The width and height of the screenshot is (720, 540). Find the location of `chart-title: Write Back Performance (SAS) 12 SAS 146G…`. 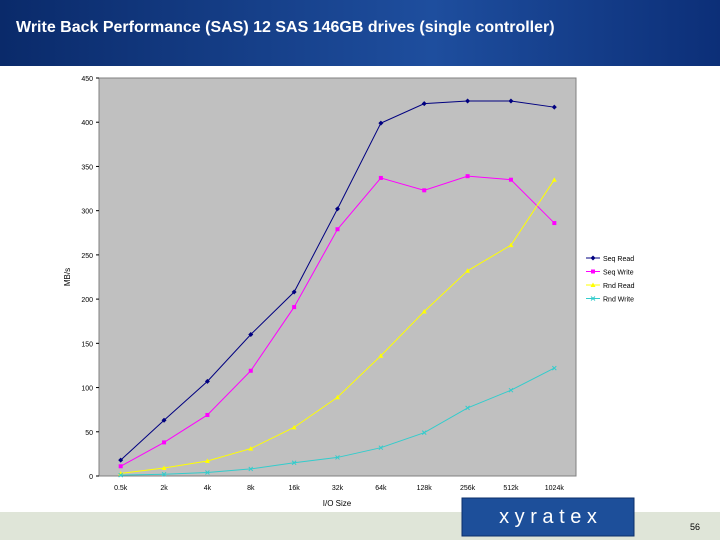

chart-title: Write Back Performance (SAS) 12 SAS 146G… is located at coordinates (285, 27).